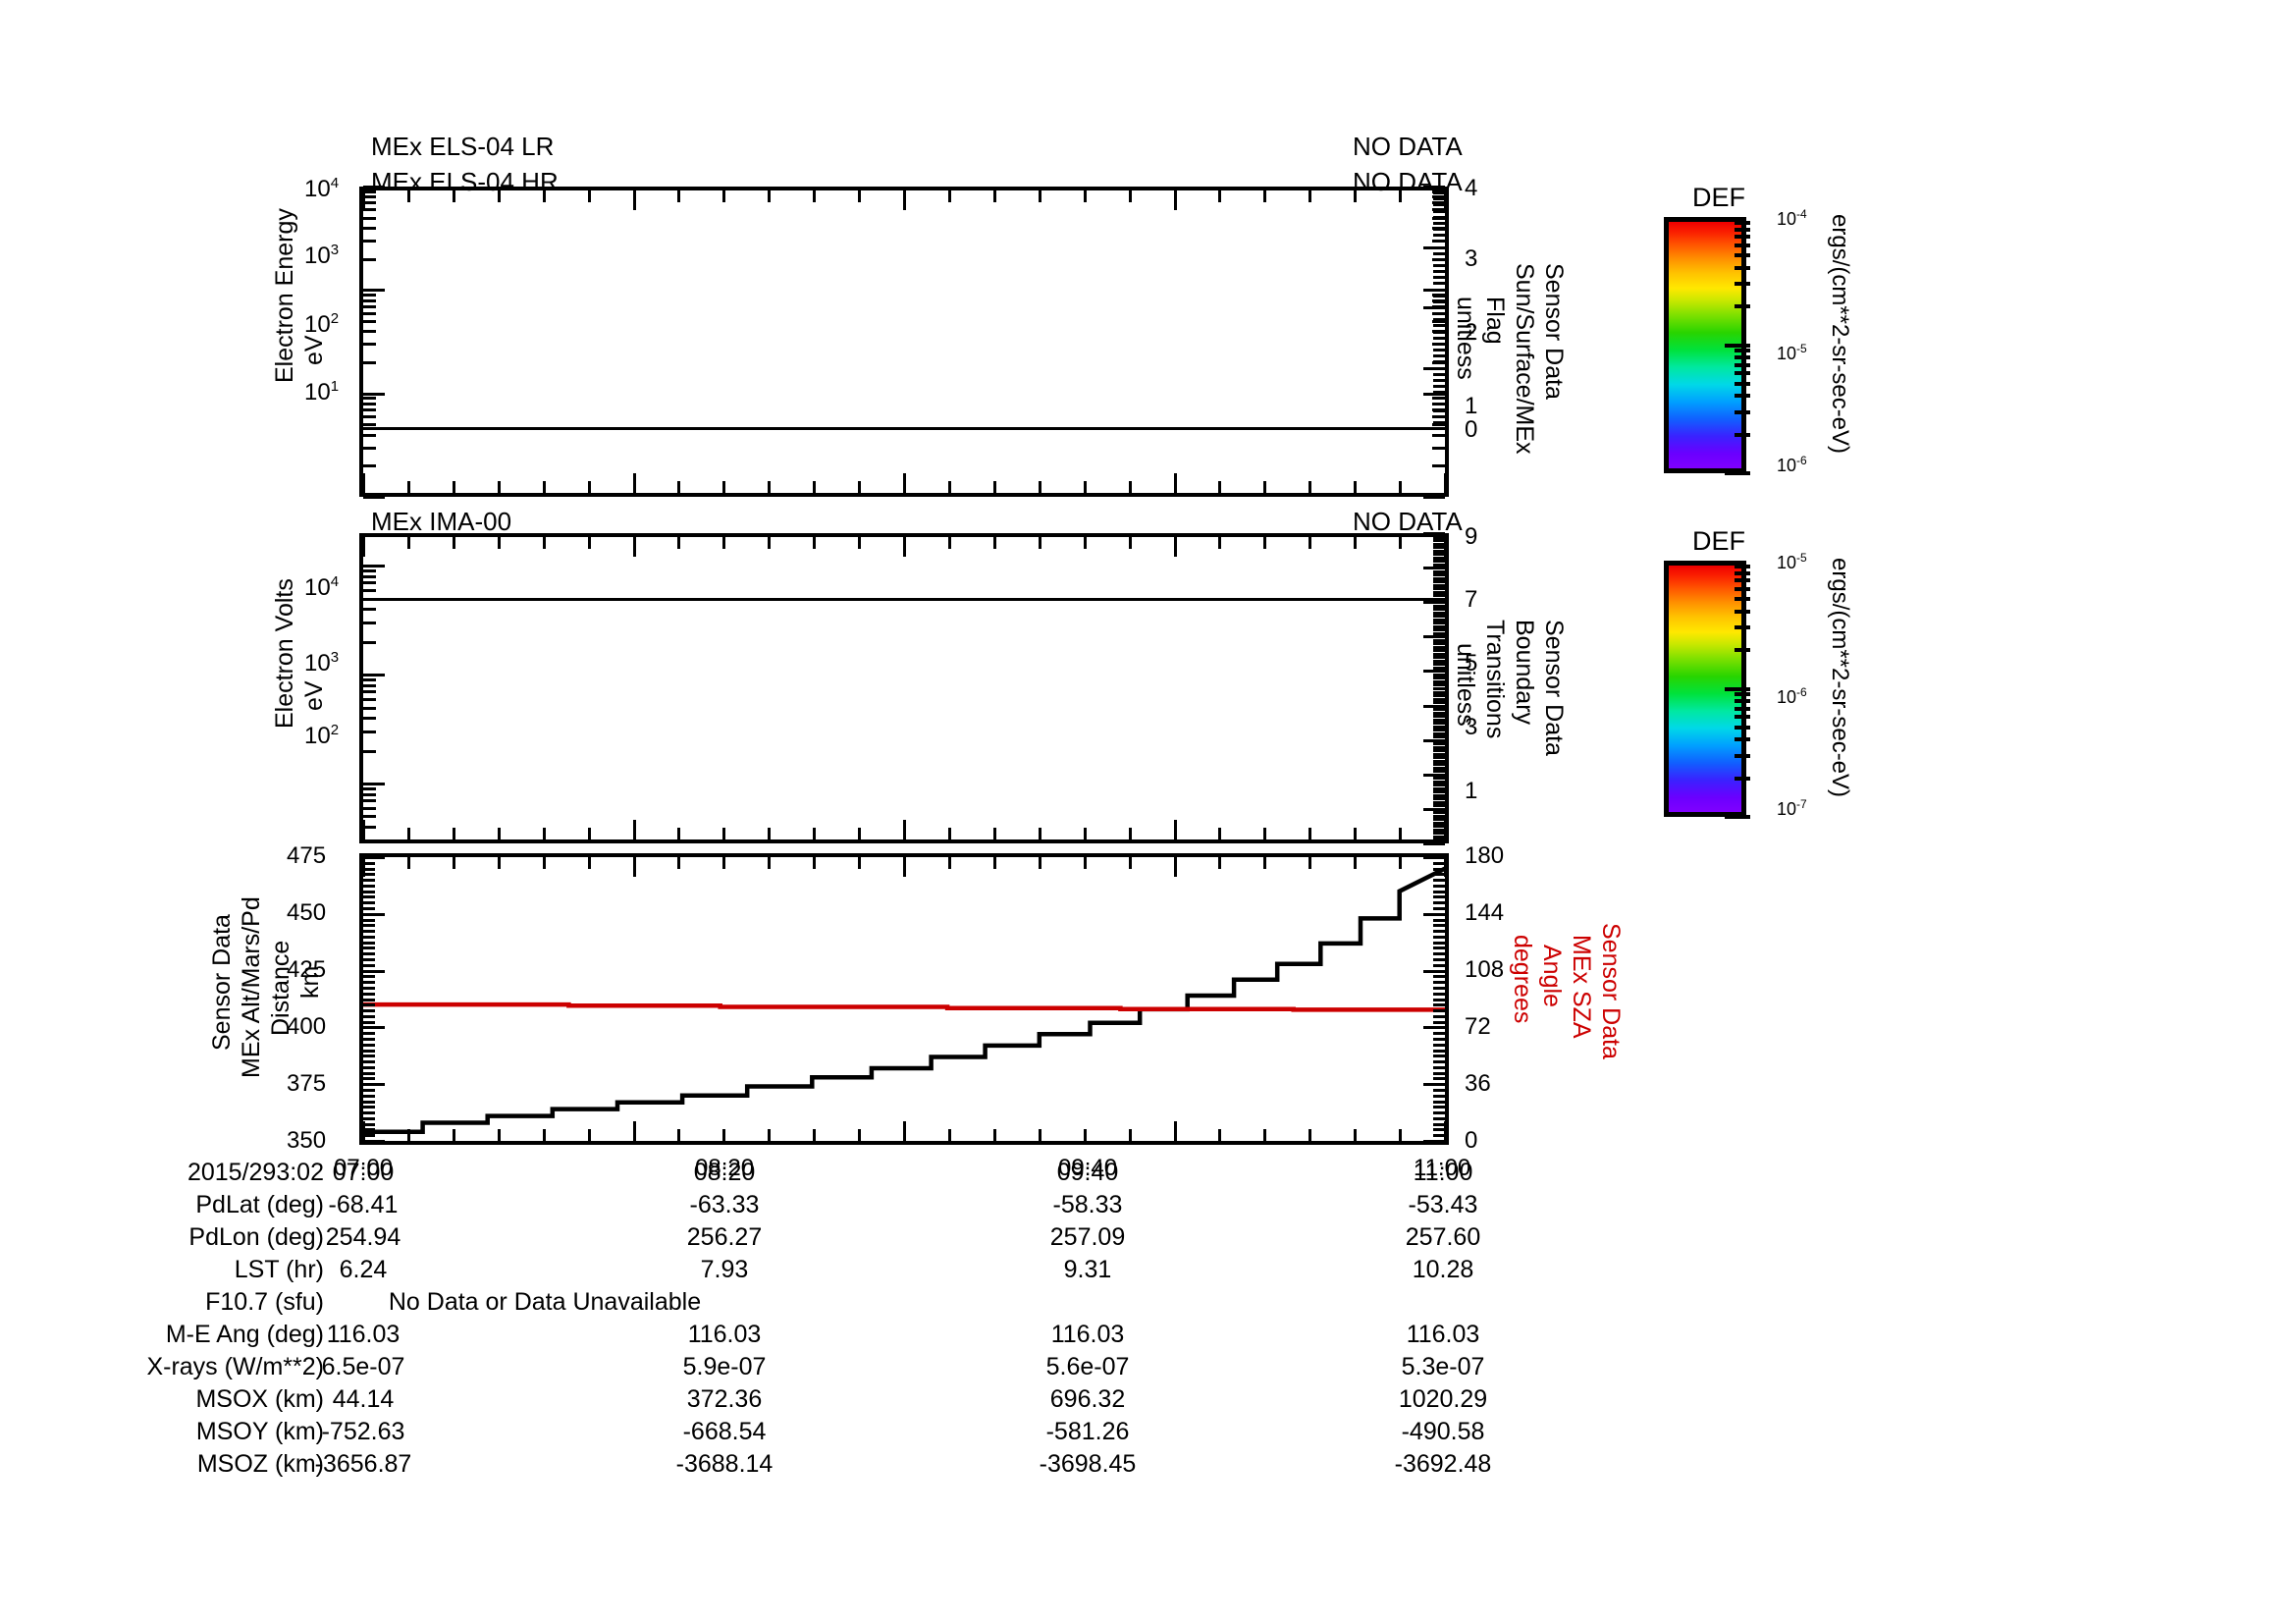  I want to click on panel-alt-y2tick-36: 36, so click(1478, 1083).